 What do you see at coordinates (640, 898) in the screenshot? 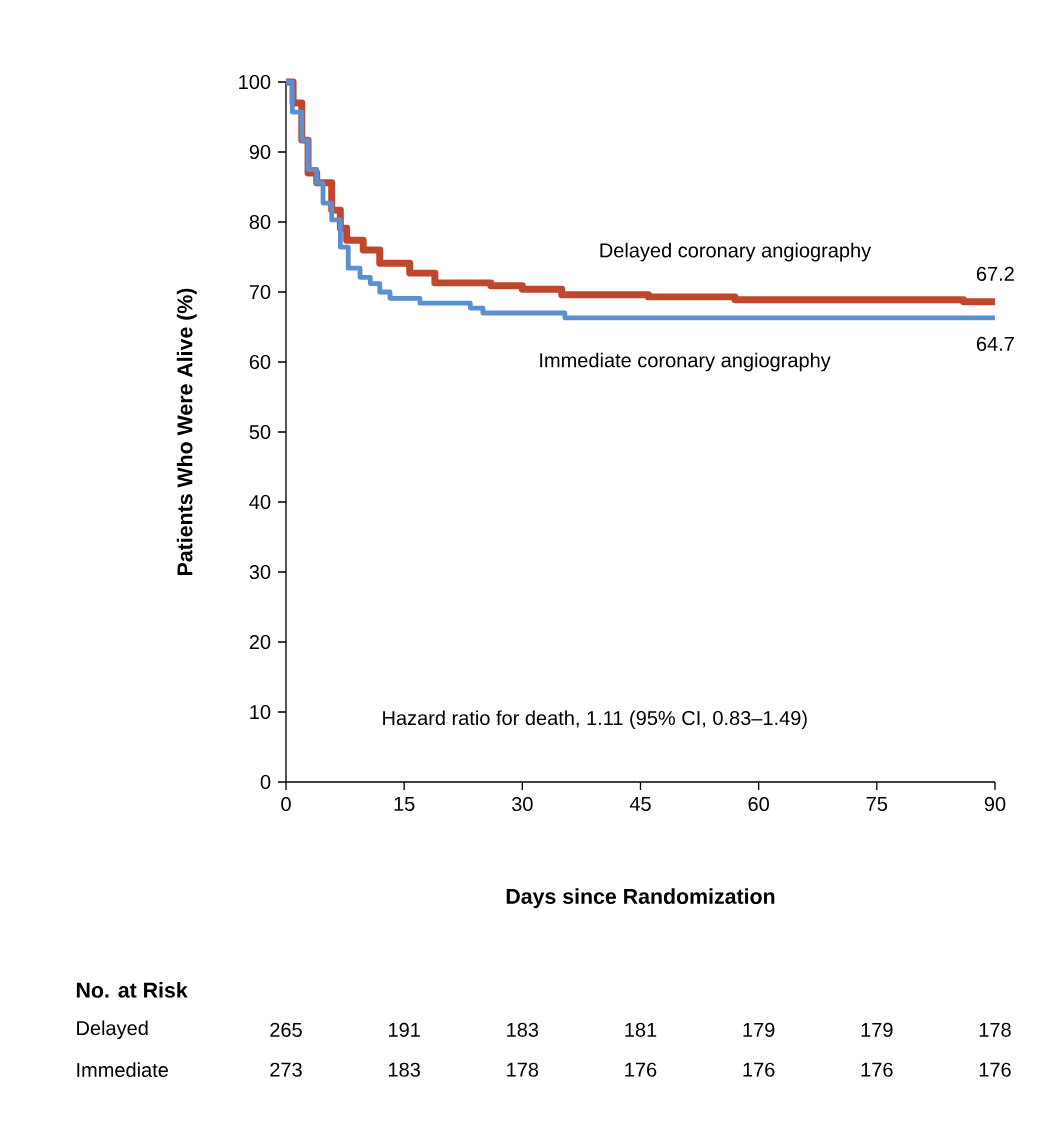
I see `x-axis-title: Days since Randomization` at bounding box center [640, 898].